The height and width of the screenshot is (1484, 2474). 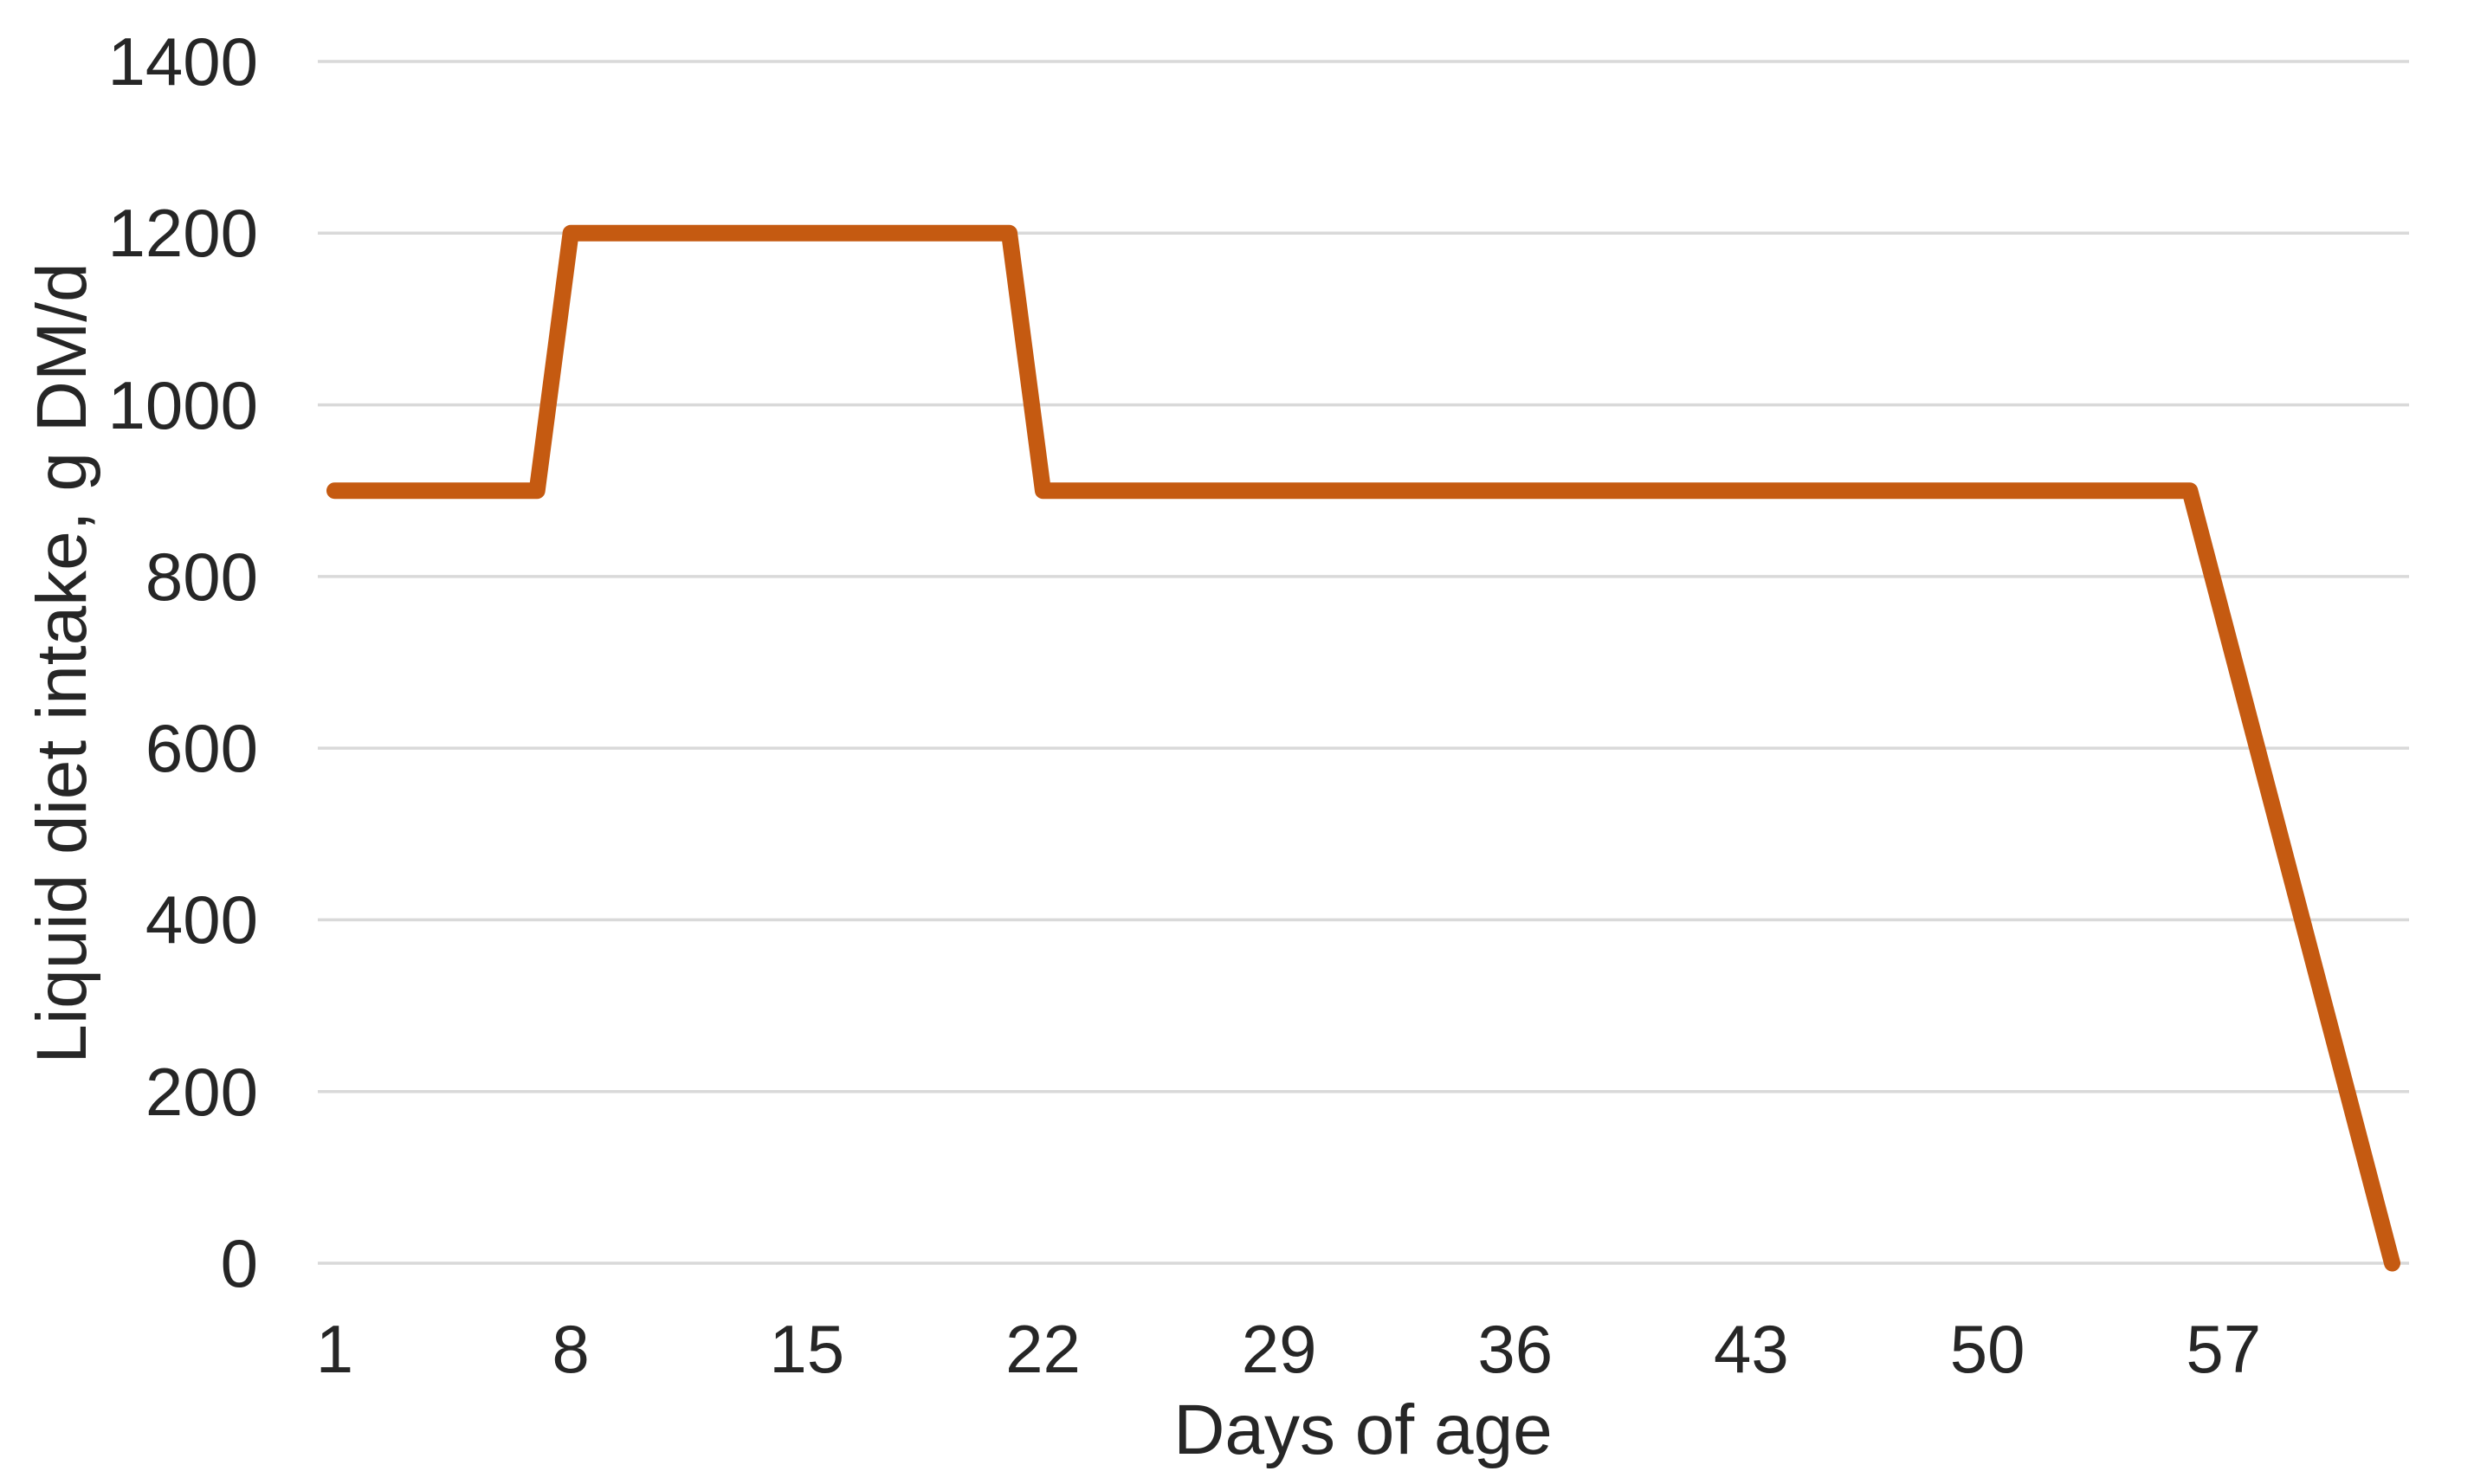 What do you see at coordinates (1043, 1349) in the screenshot?
I see `x-tick-label: 22` at bounding box center [1043, 1349].